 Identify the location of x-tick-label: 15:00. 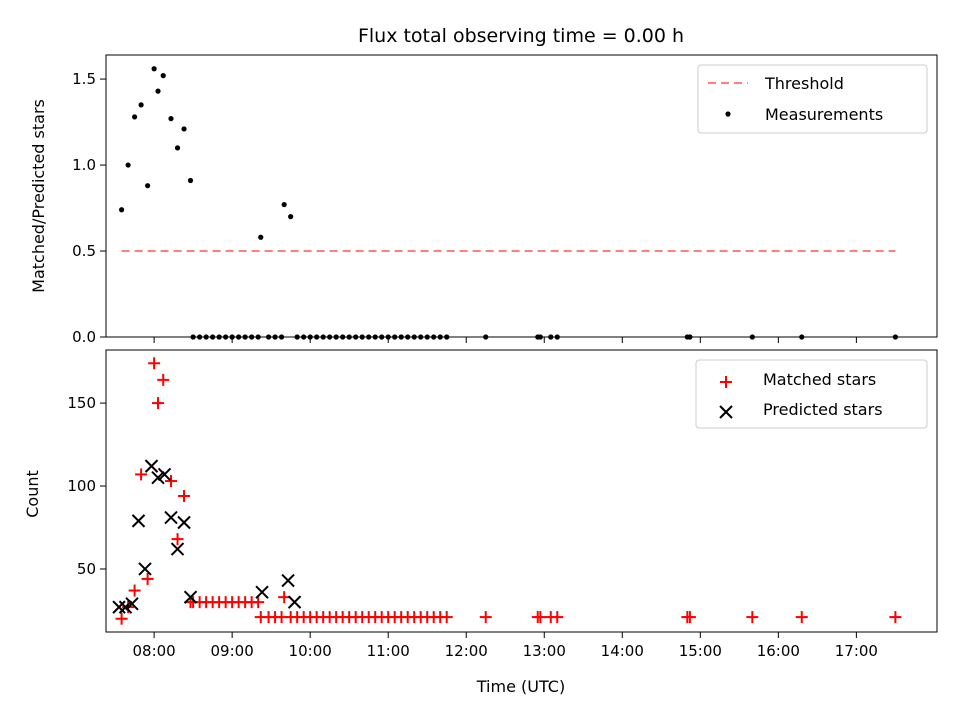
(700, 651).